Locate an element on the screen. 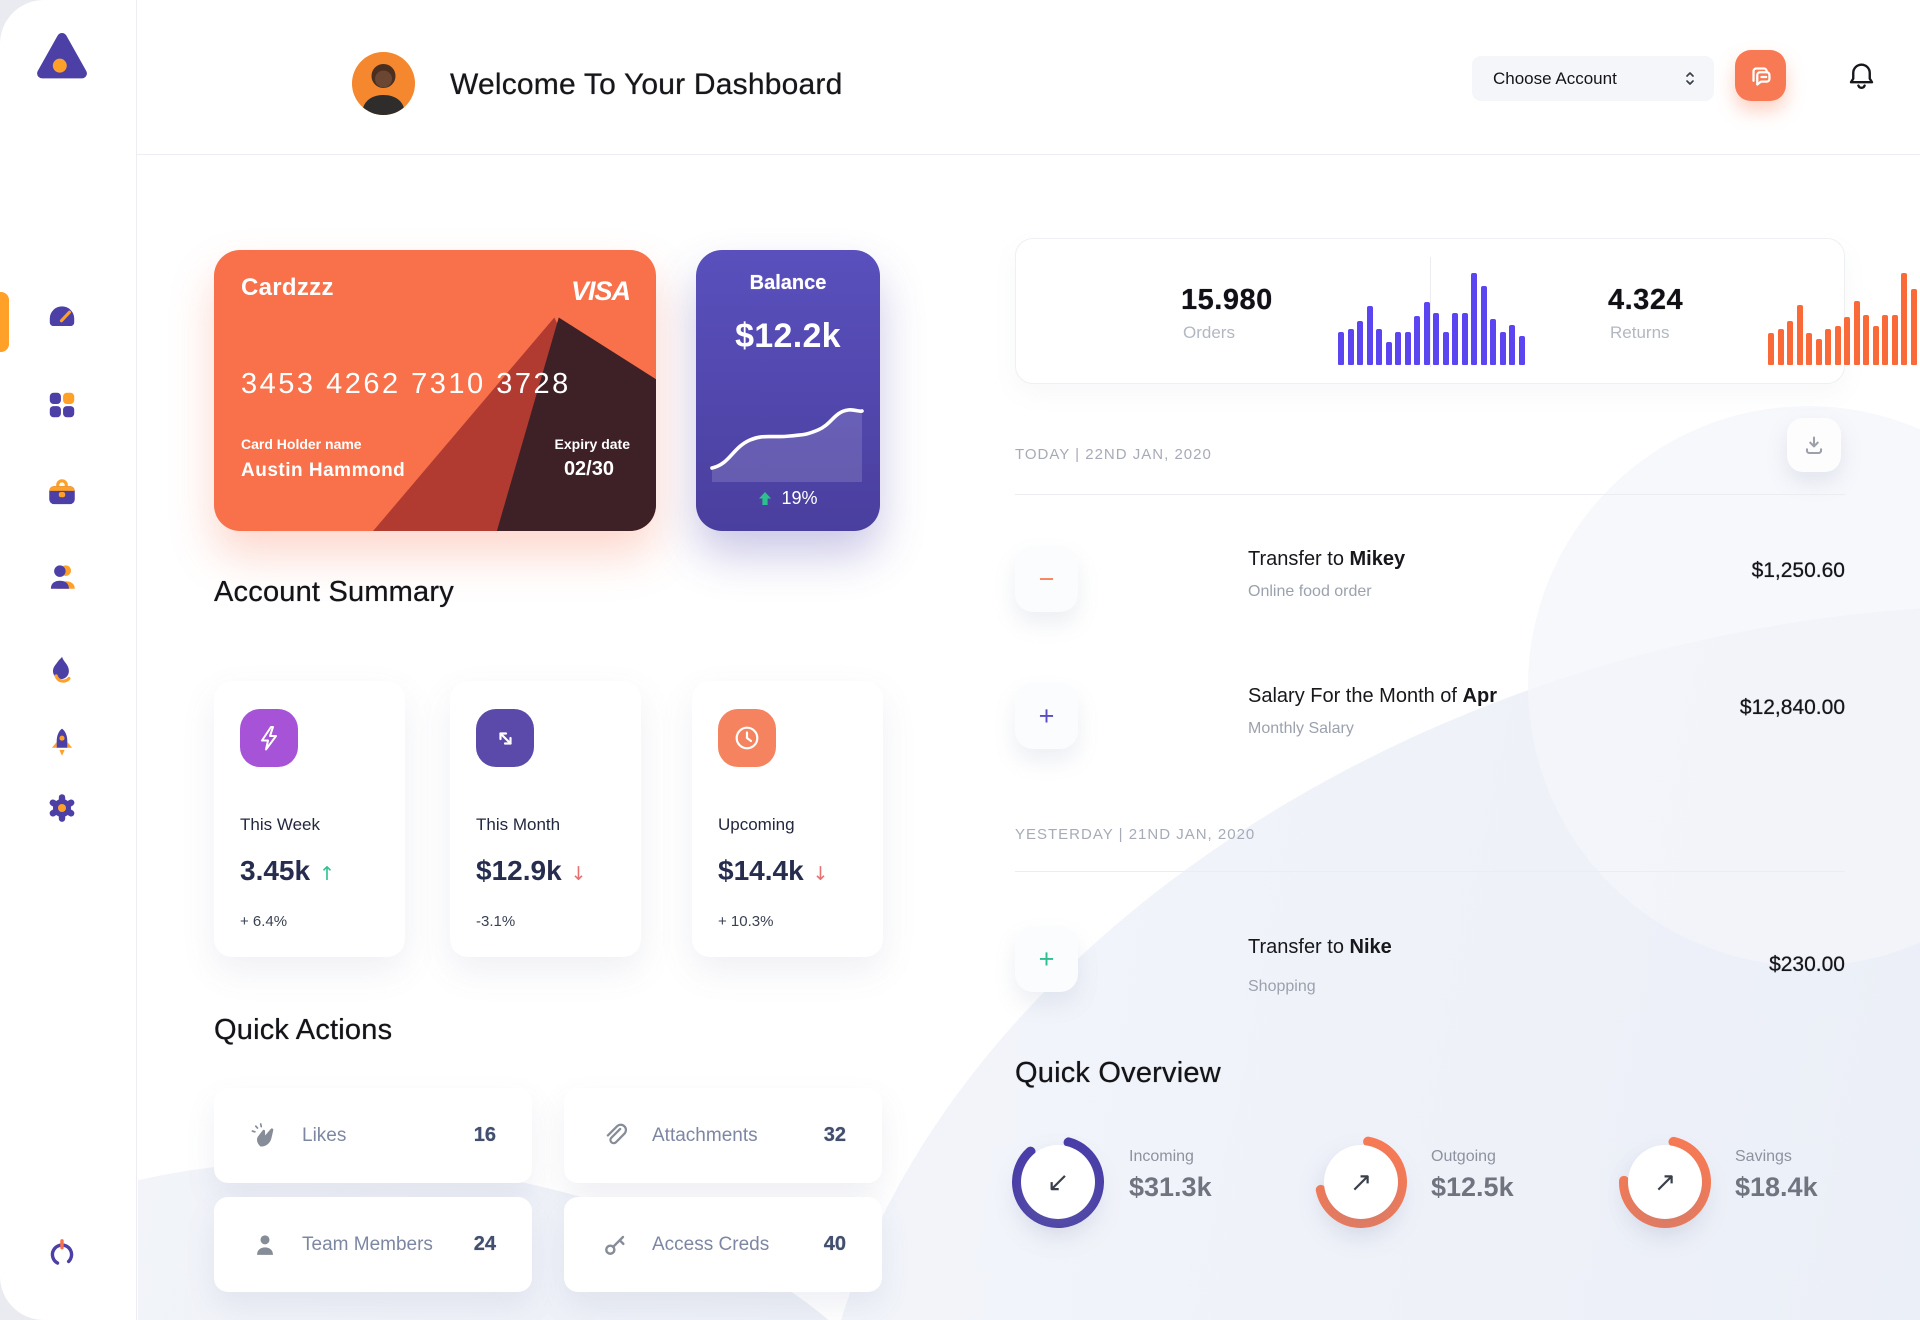 The width and height of the screenshot is (1920, 1320). clock-icon is located at coordinates (747, 738).